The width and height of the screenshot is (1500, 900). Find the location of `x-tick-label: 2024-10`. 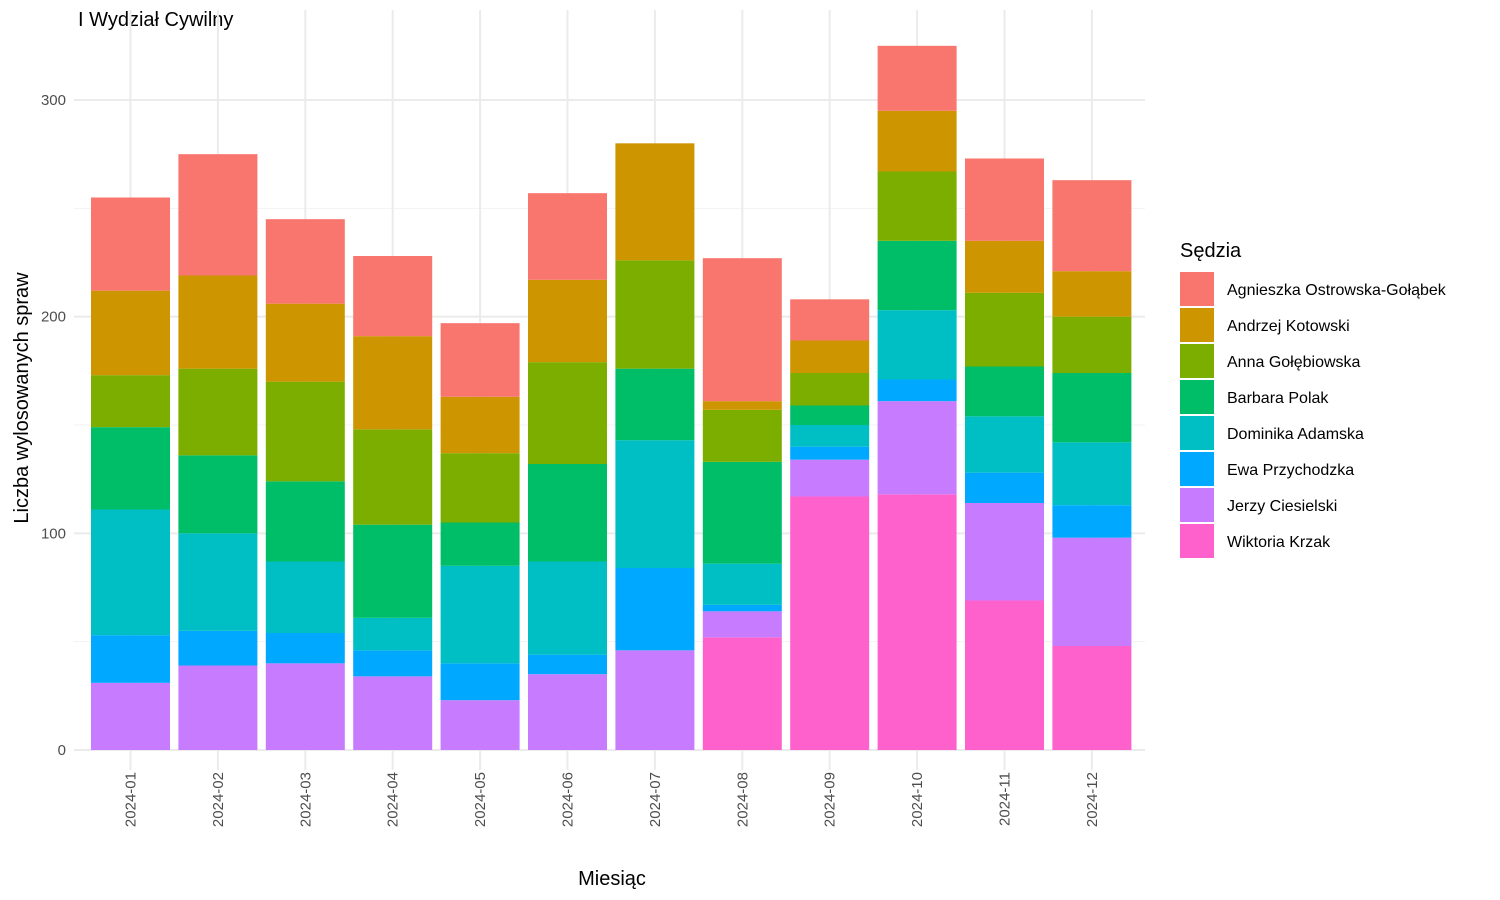

x-tick-label: 2024-10 is located at coordinates (917, 799).